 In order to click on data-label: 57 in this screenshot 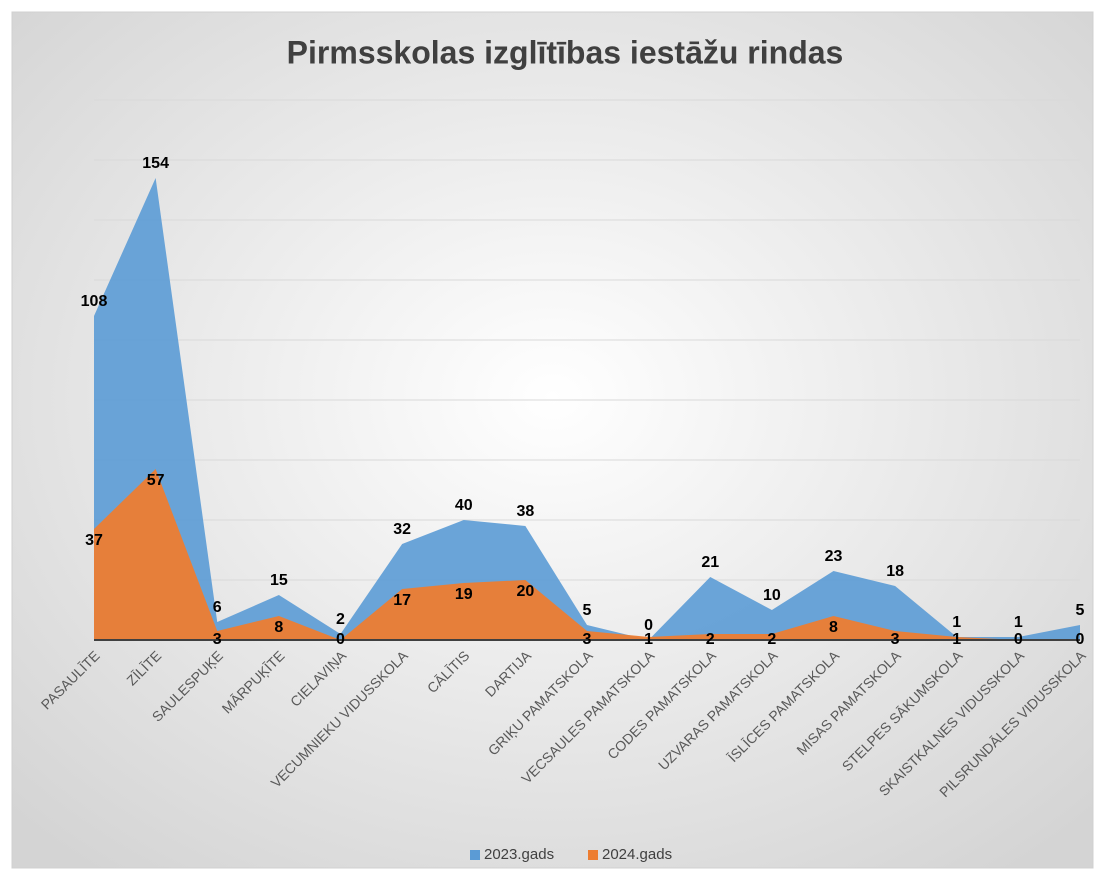, I will do `click(156, 480)`.